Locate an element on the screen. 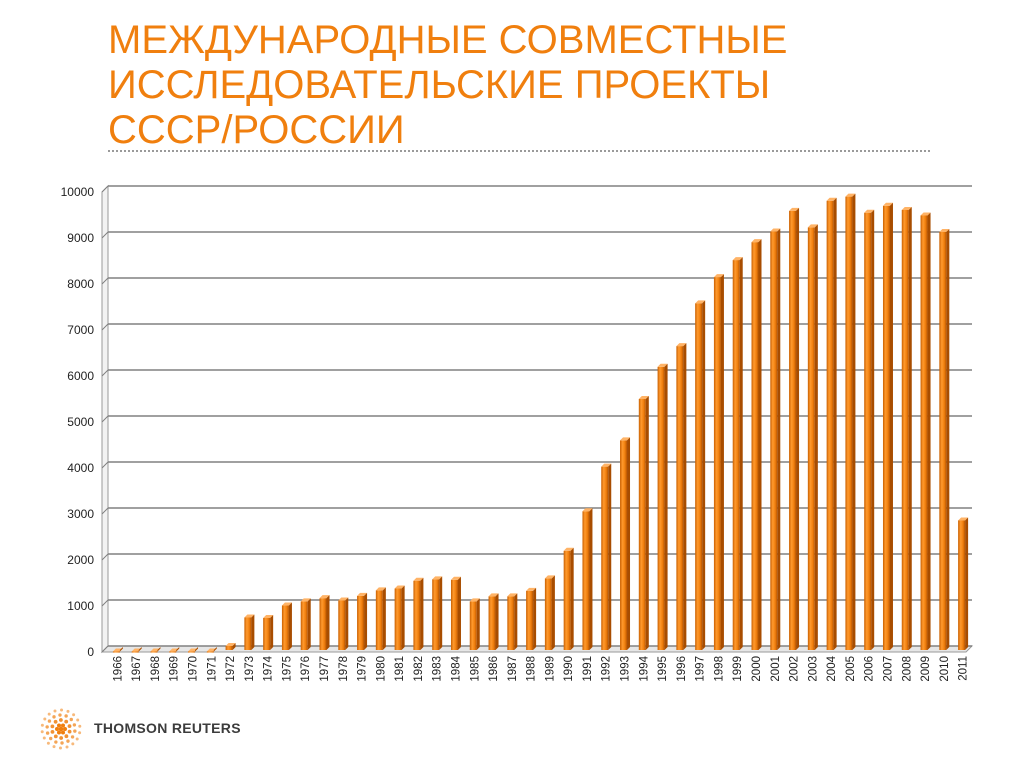 Image resolution: width=1024 pixels, height=768 pixels. x-tick-label: 1983 is located at coordinates (438, 669).